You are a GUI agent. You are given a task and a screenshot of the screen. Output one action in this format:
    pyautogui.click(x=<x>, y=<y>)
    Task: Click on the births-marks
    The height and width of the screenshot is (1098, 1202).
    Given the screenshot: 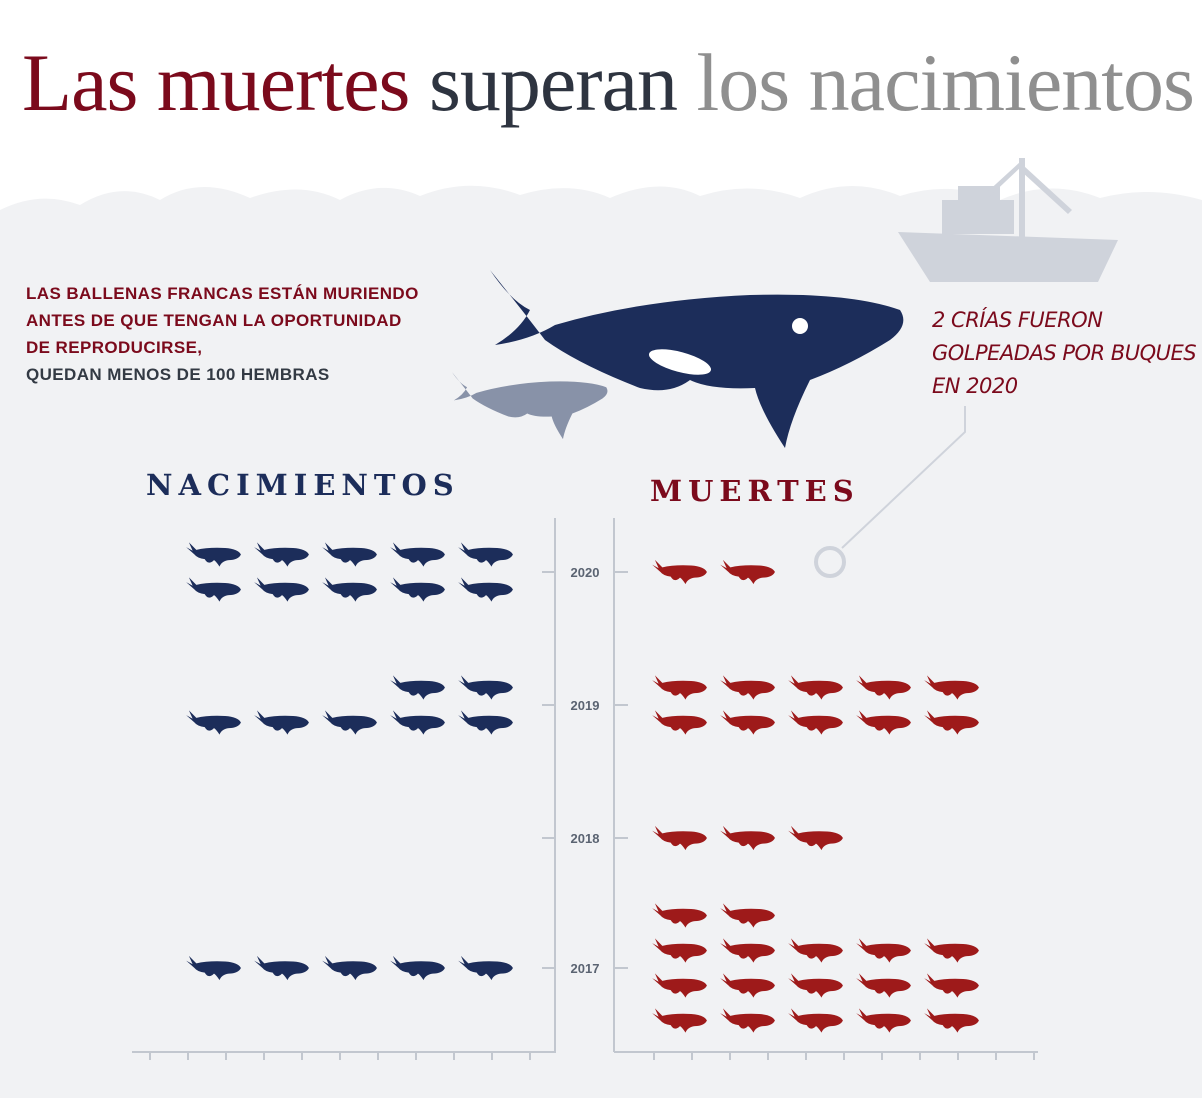 What is the action you would take?
    pyautogui.click(x=349, y=761)
    